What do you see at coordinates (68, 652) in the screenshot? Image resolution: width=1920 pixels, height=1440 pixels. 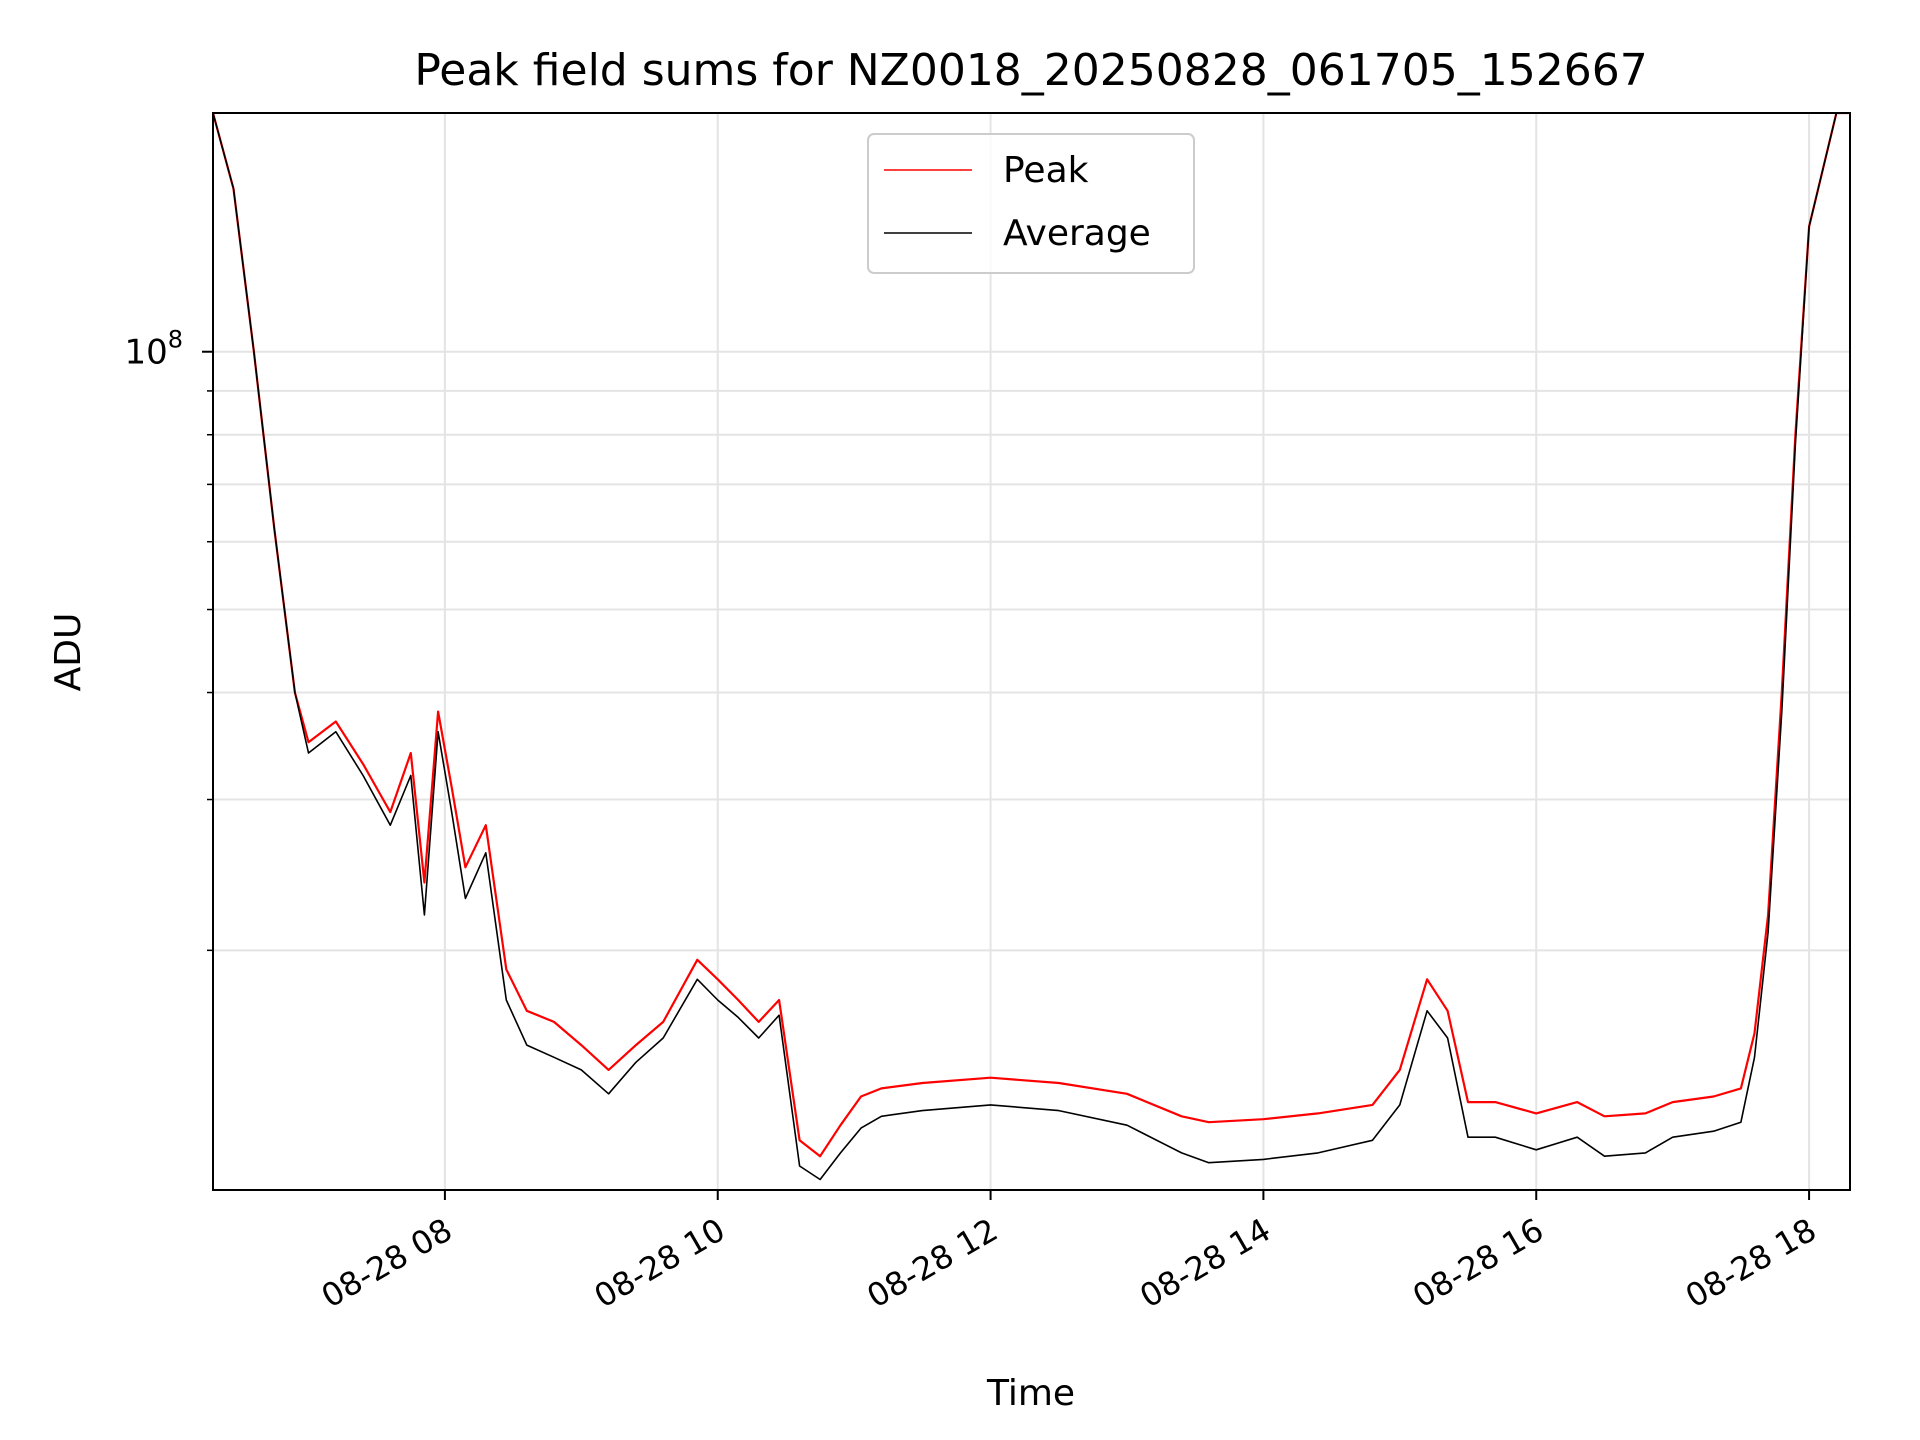 I see `y-axis-label: ADU` at bounding box center [68, 652].